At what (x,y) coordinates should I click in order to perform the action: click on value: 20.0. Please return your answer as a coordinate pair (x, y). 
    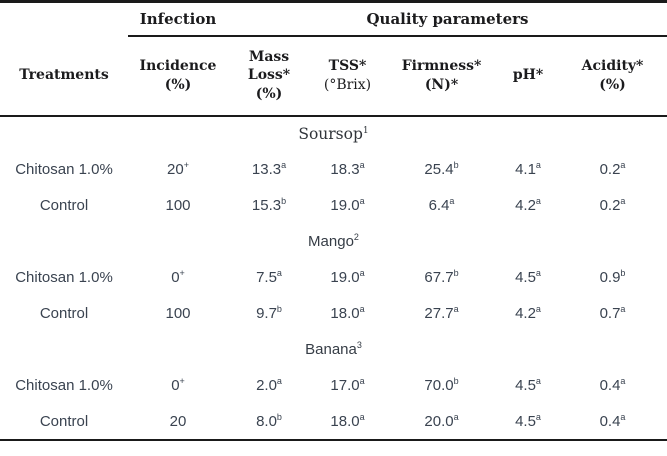
    Looking at the image, I should click on (439, 421).